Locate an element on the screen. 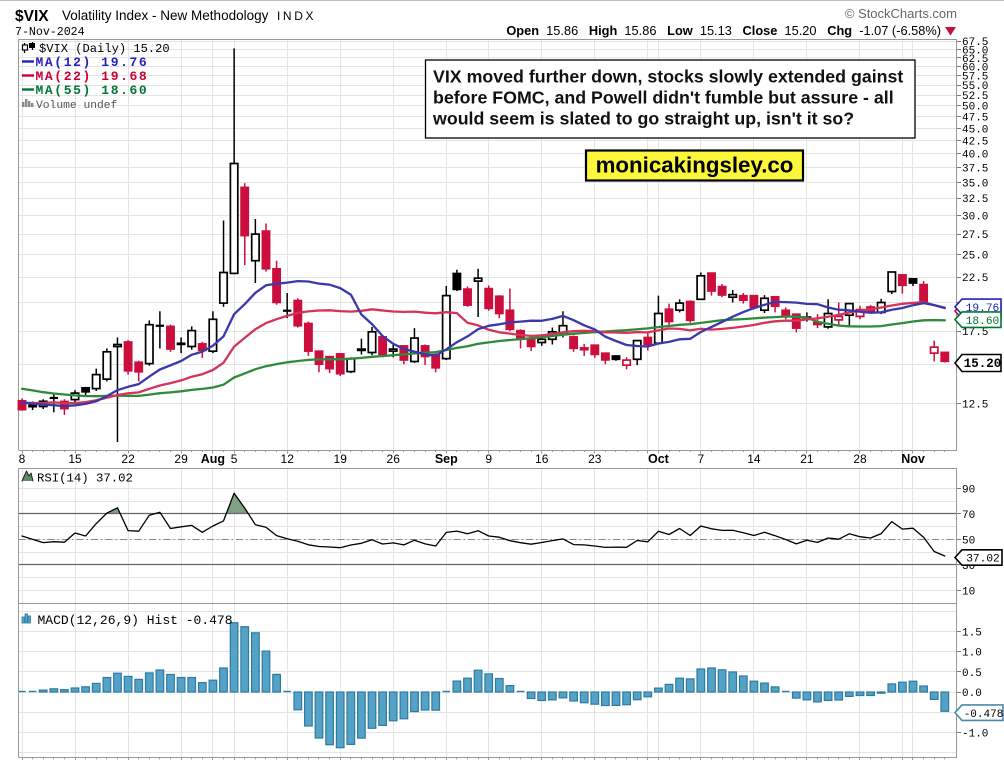 The width and height of the screenshot is (1004, 760). svg-text: 1.5 is located at coordinates (972, 633).